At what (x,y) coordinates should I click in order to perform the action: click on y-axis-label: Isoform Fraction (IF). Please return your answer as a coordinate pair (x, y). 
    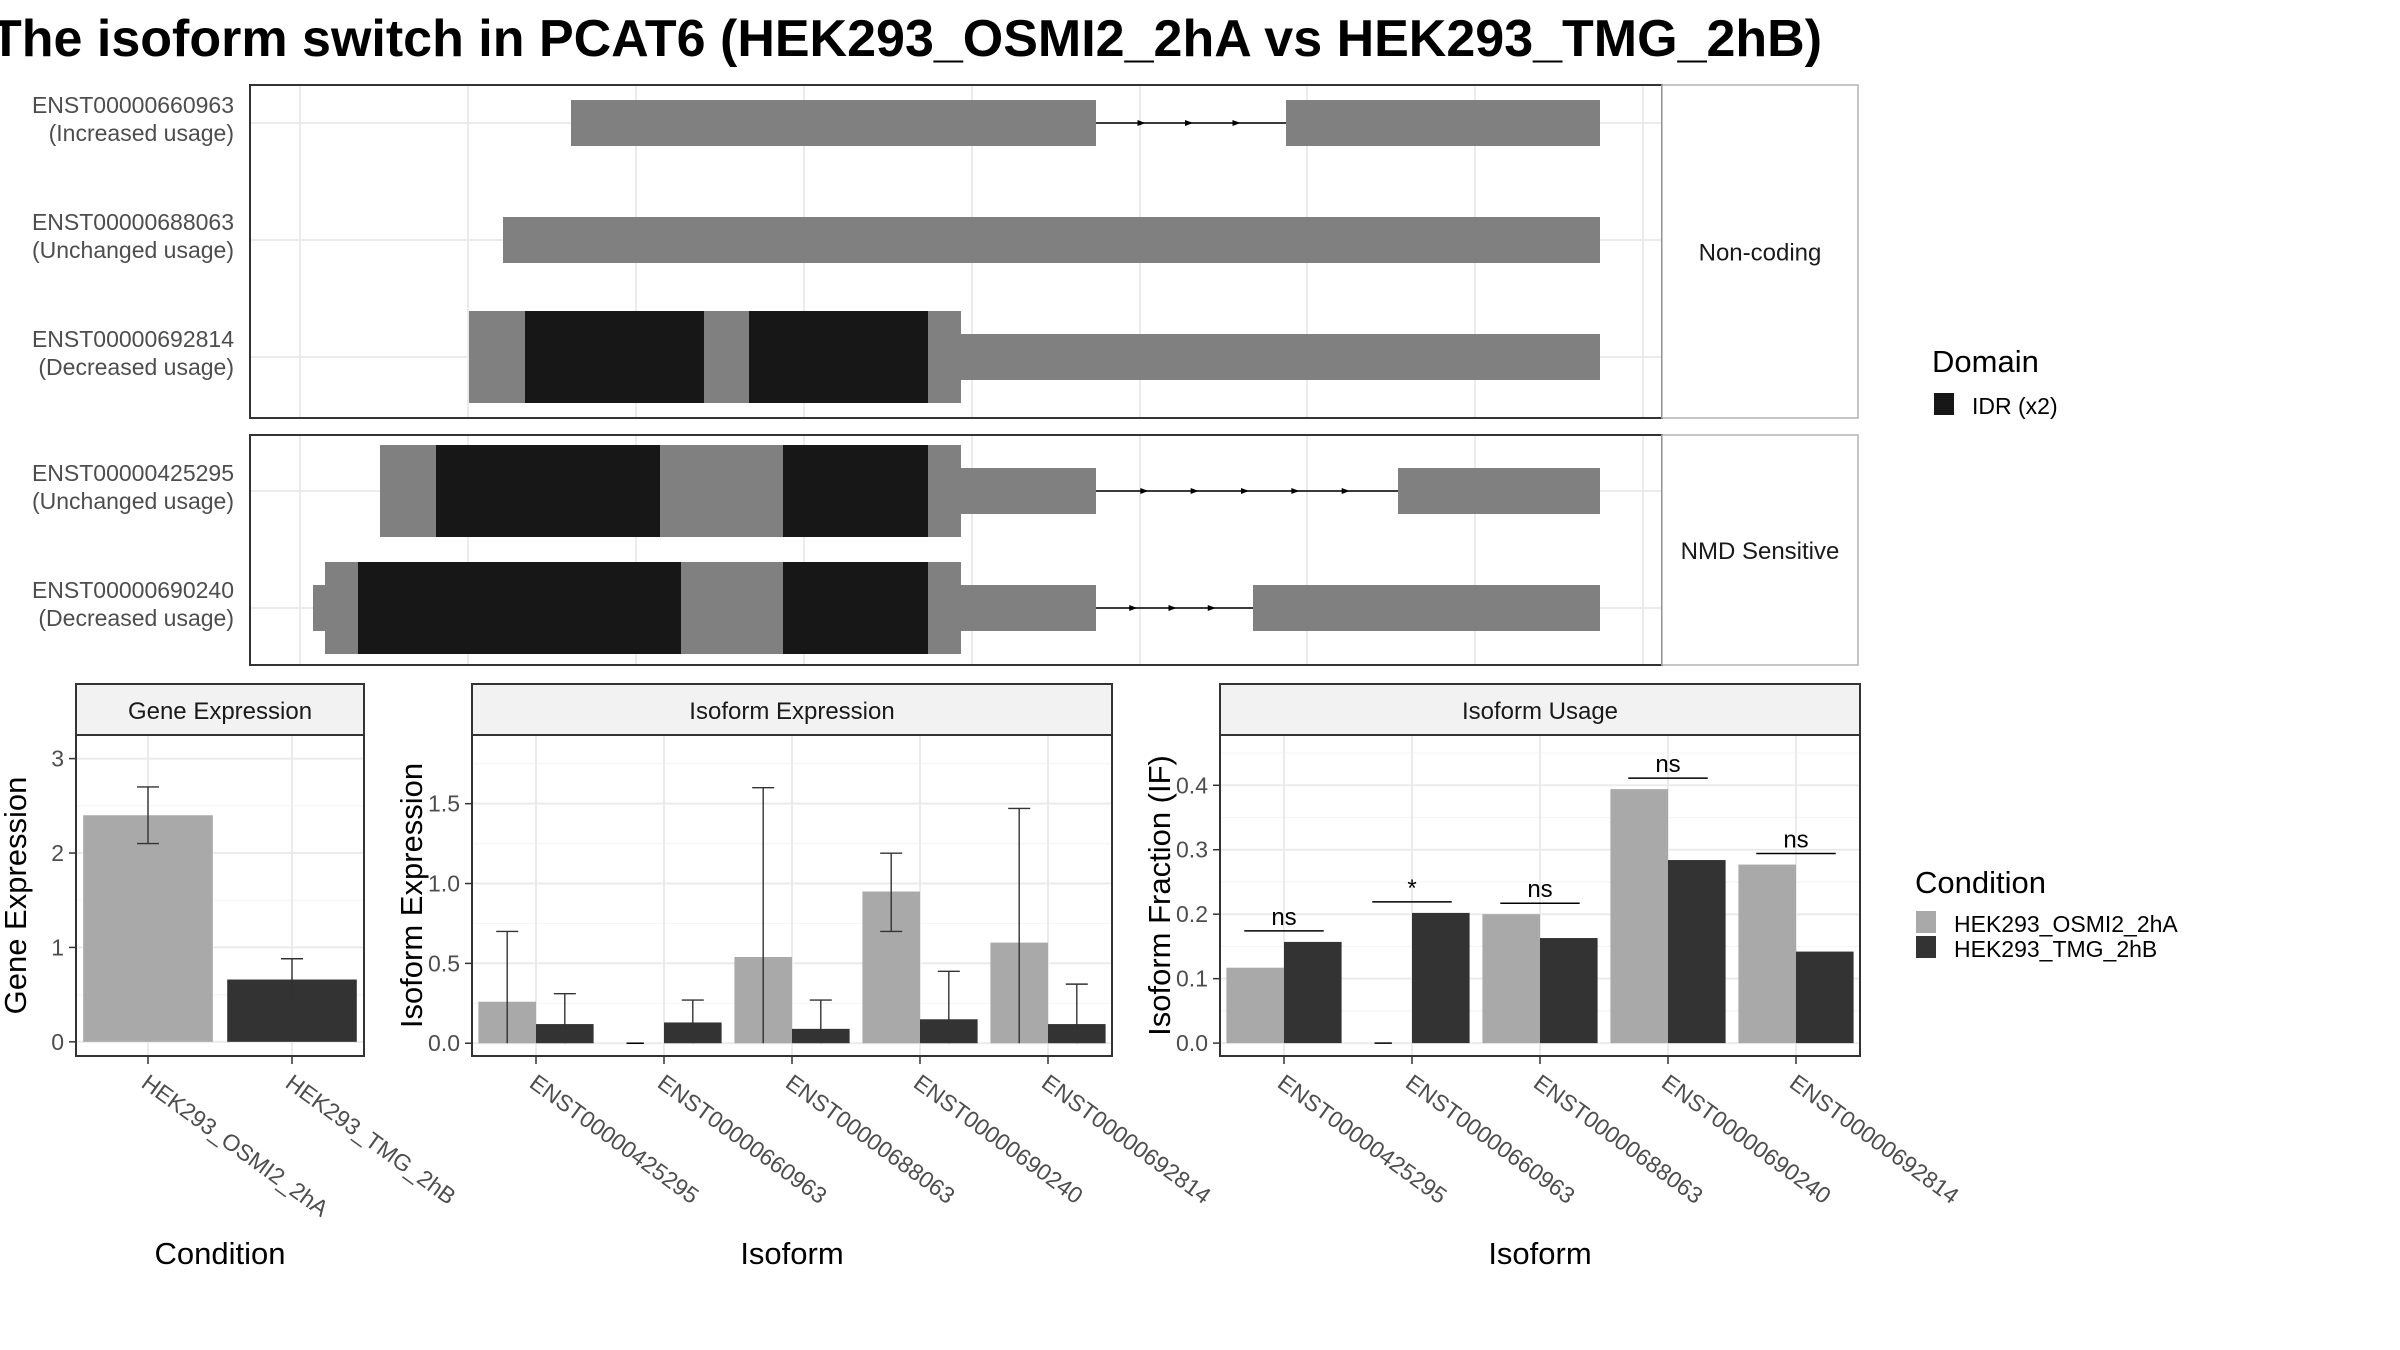
    Looking at the image, I should click on (1159, 895).